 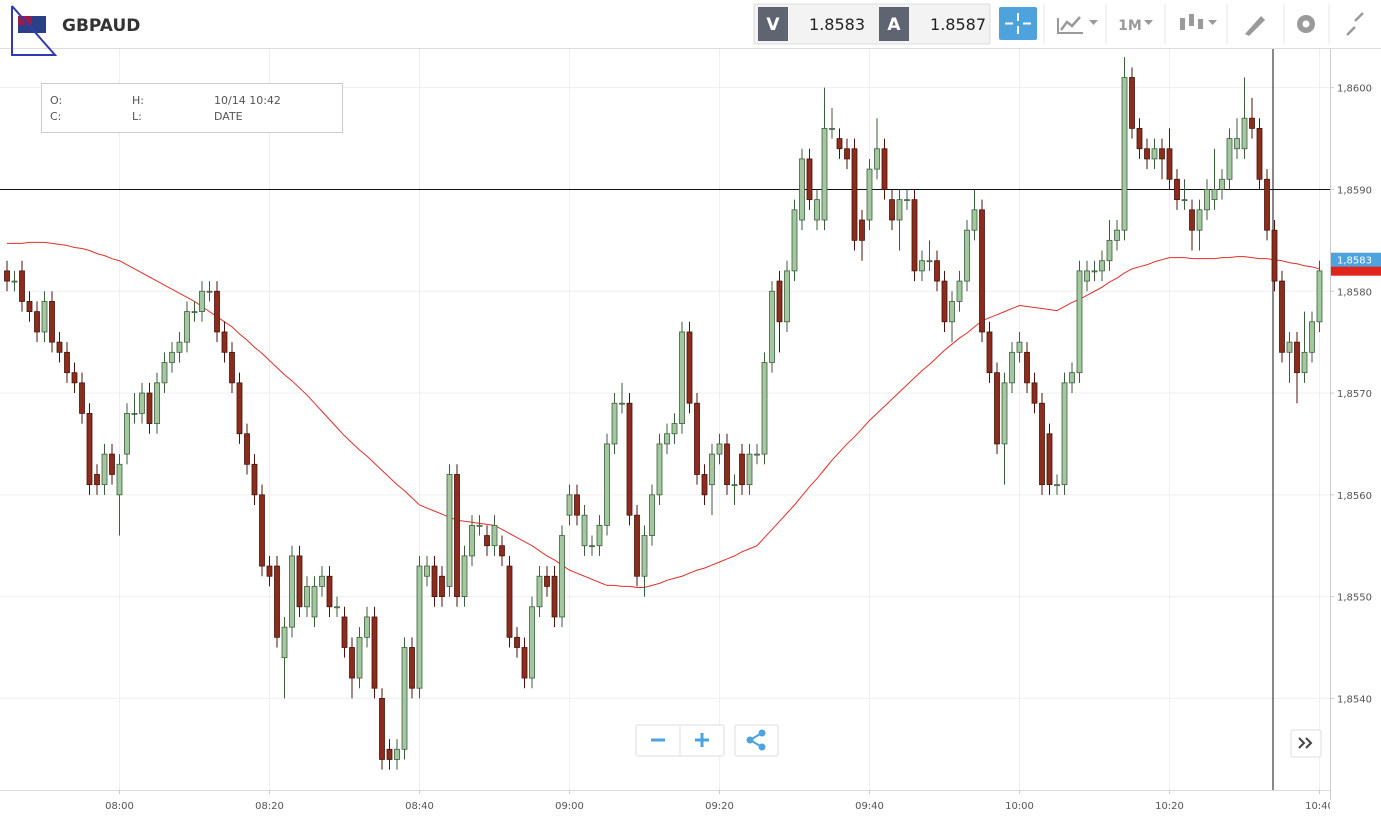 I want to click on crosshair-button, so click(x=1018, y=23).